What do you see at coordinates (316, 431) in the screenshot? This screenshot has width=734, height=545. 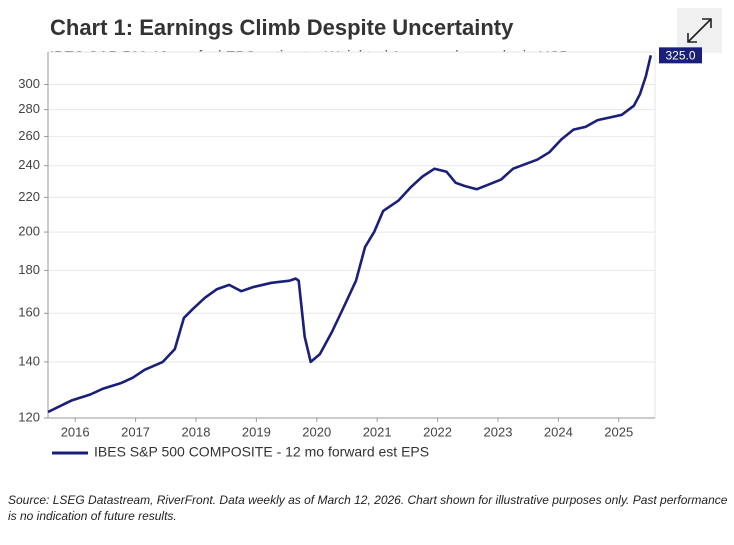 I see `x-tick-label: 2020` at bounding box center [316, 431].